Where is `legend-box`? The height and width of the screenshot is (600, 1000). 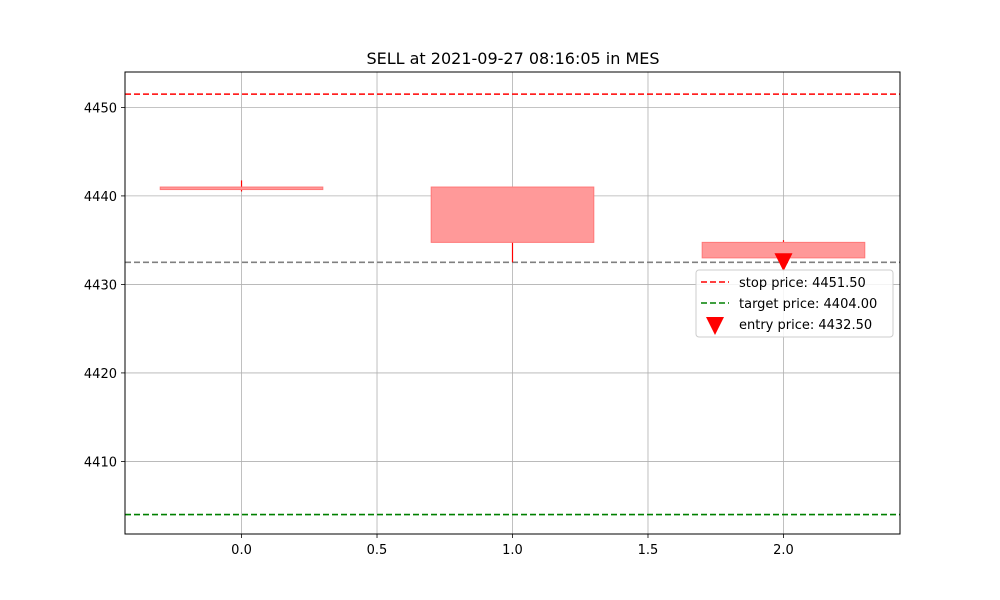
legend-box is located at coordinates (794, 303).